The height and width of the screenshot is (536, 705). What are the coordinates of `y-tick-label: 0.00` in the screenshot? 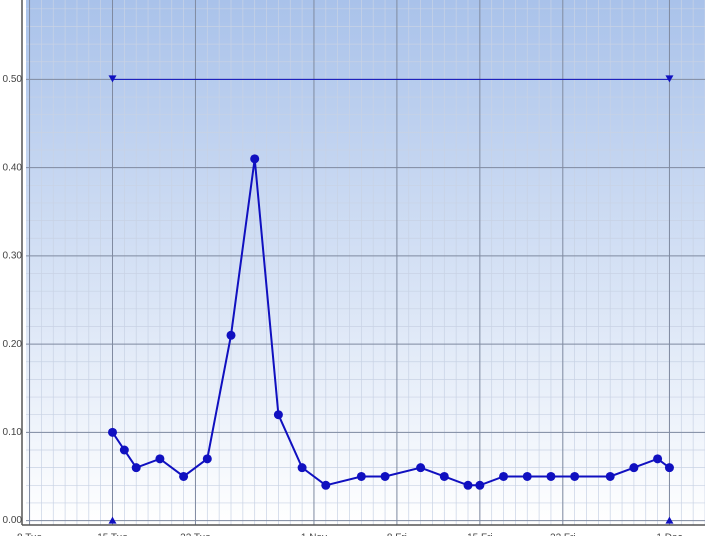 It's located at (13, 520).